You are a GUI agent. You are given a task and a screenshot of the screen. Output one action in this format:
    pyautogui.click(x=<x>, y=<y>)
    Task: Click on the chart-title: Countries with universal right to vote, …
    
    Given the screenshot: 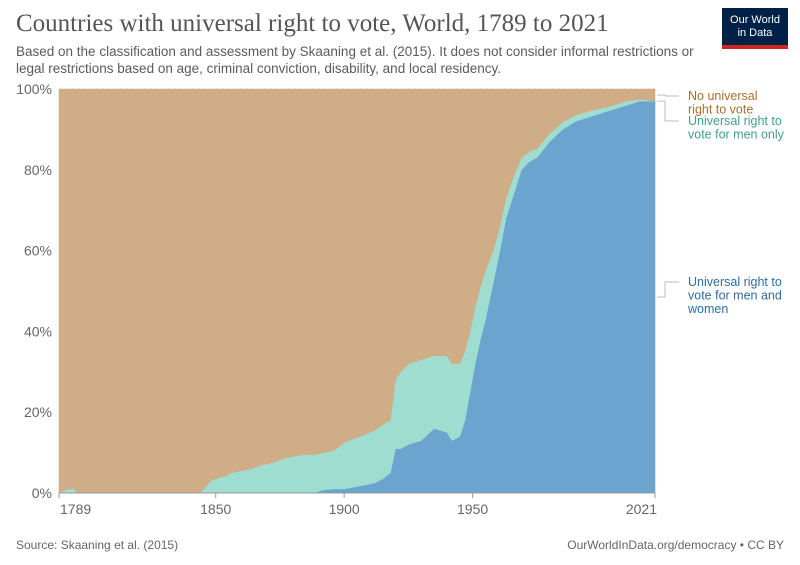 What is the action you would take?
    pyautogui.click(x=312, y=23)
    